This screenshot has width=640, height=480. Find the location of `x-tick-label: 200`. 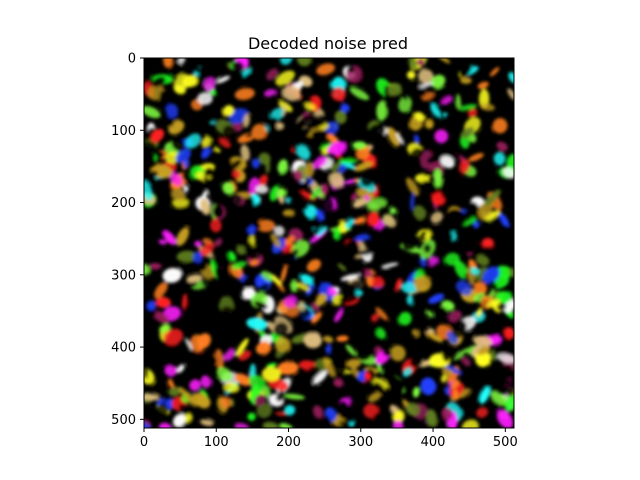

x-tick-label: 200 is located at coordinates (288, 442).